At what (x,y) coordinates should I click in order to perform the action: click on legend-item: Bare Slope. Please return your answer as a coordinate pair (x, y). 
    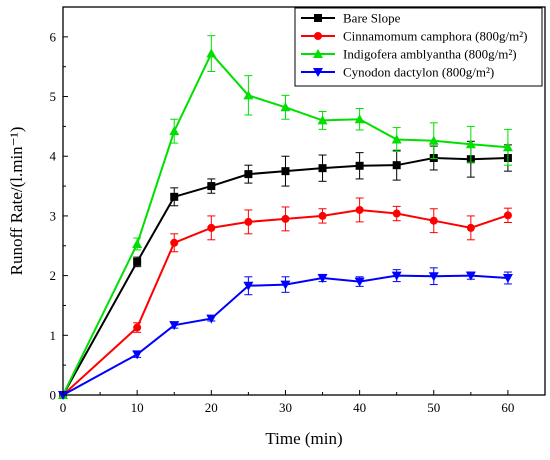
    Looking at the image, I should click on (351, 18).